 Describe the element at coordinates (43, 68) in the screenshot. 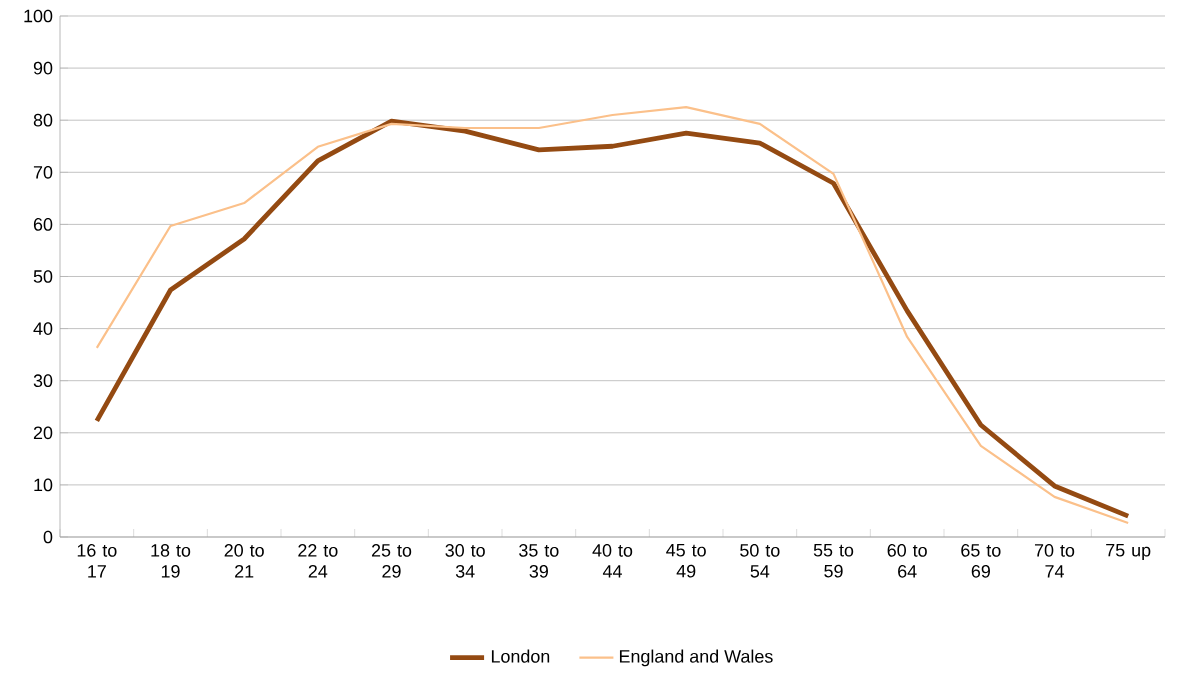

I see `y-tick-label: 90` at that location.